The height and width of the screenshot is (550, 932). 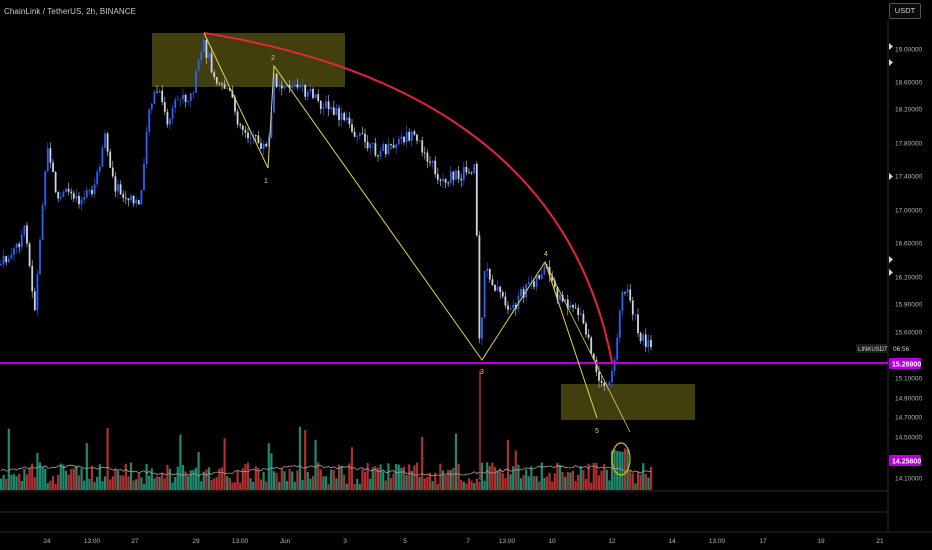 I want to click on current-price-label: 15.26900, so click(x=906, y=365).